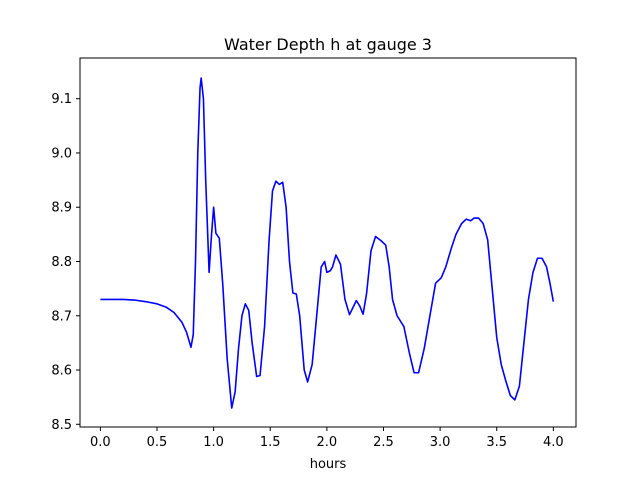  I want to click on x-tick-label: 1.5, so click(270, 442).